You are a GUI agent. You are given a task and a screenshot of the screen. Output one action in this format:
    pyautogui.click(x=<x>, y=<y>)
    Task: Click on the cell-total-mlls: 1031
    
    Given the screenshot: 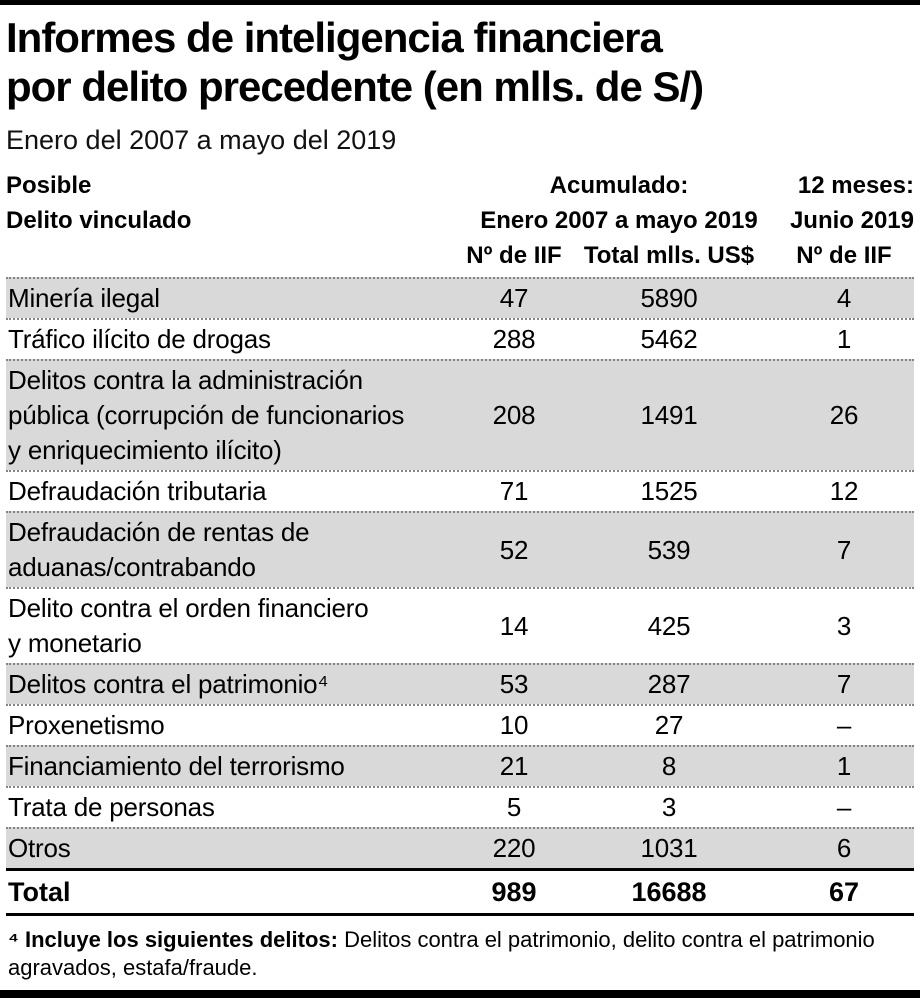 What is the action you would take?
    pyautogui.click(x=669, y=848)
    